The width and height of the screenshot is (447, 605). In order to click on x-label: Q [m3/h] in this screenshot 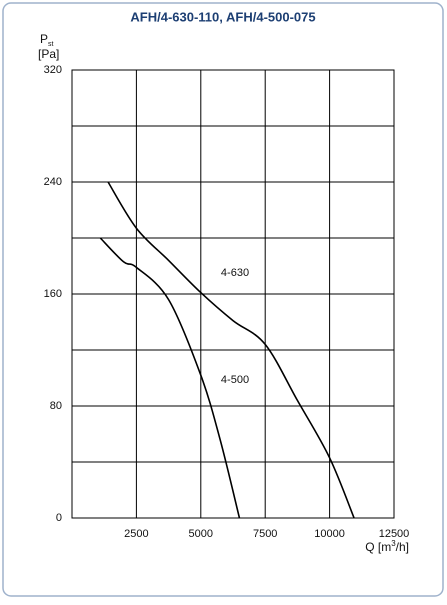, I will do `click(387, 546)`.